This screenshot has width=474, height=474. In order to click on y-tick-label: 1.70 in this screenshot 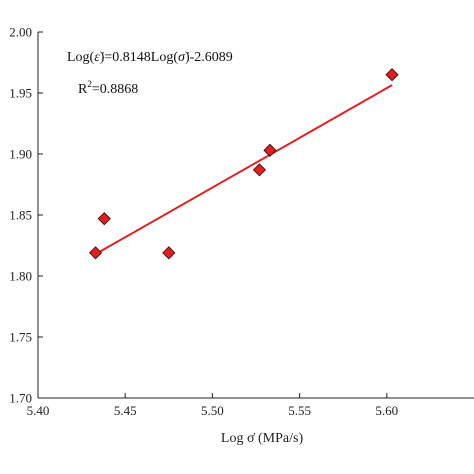, I will do `click(20, 398)`.